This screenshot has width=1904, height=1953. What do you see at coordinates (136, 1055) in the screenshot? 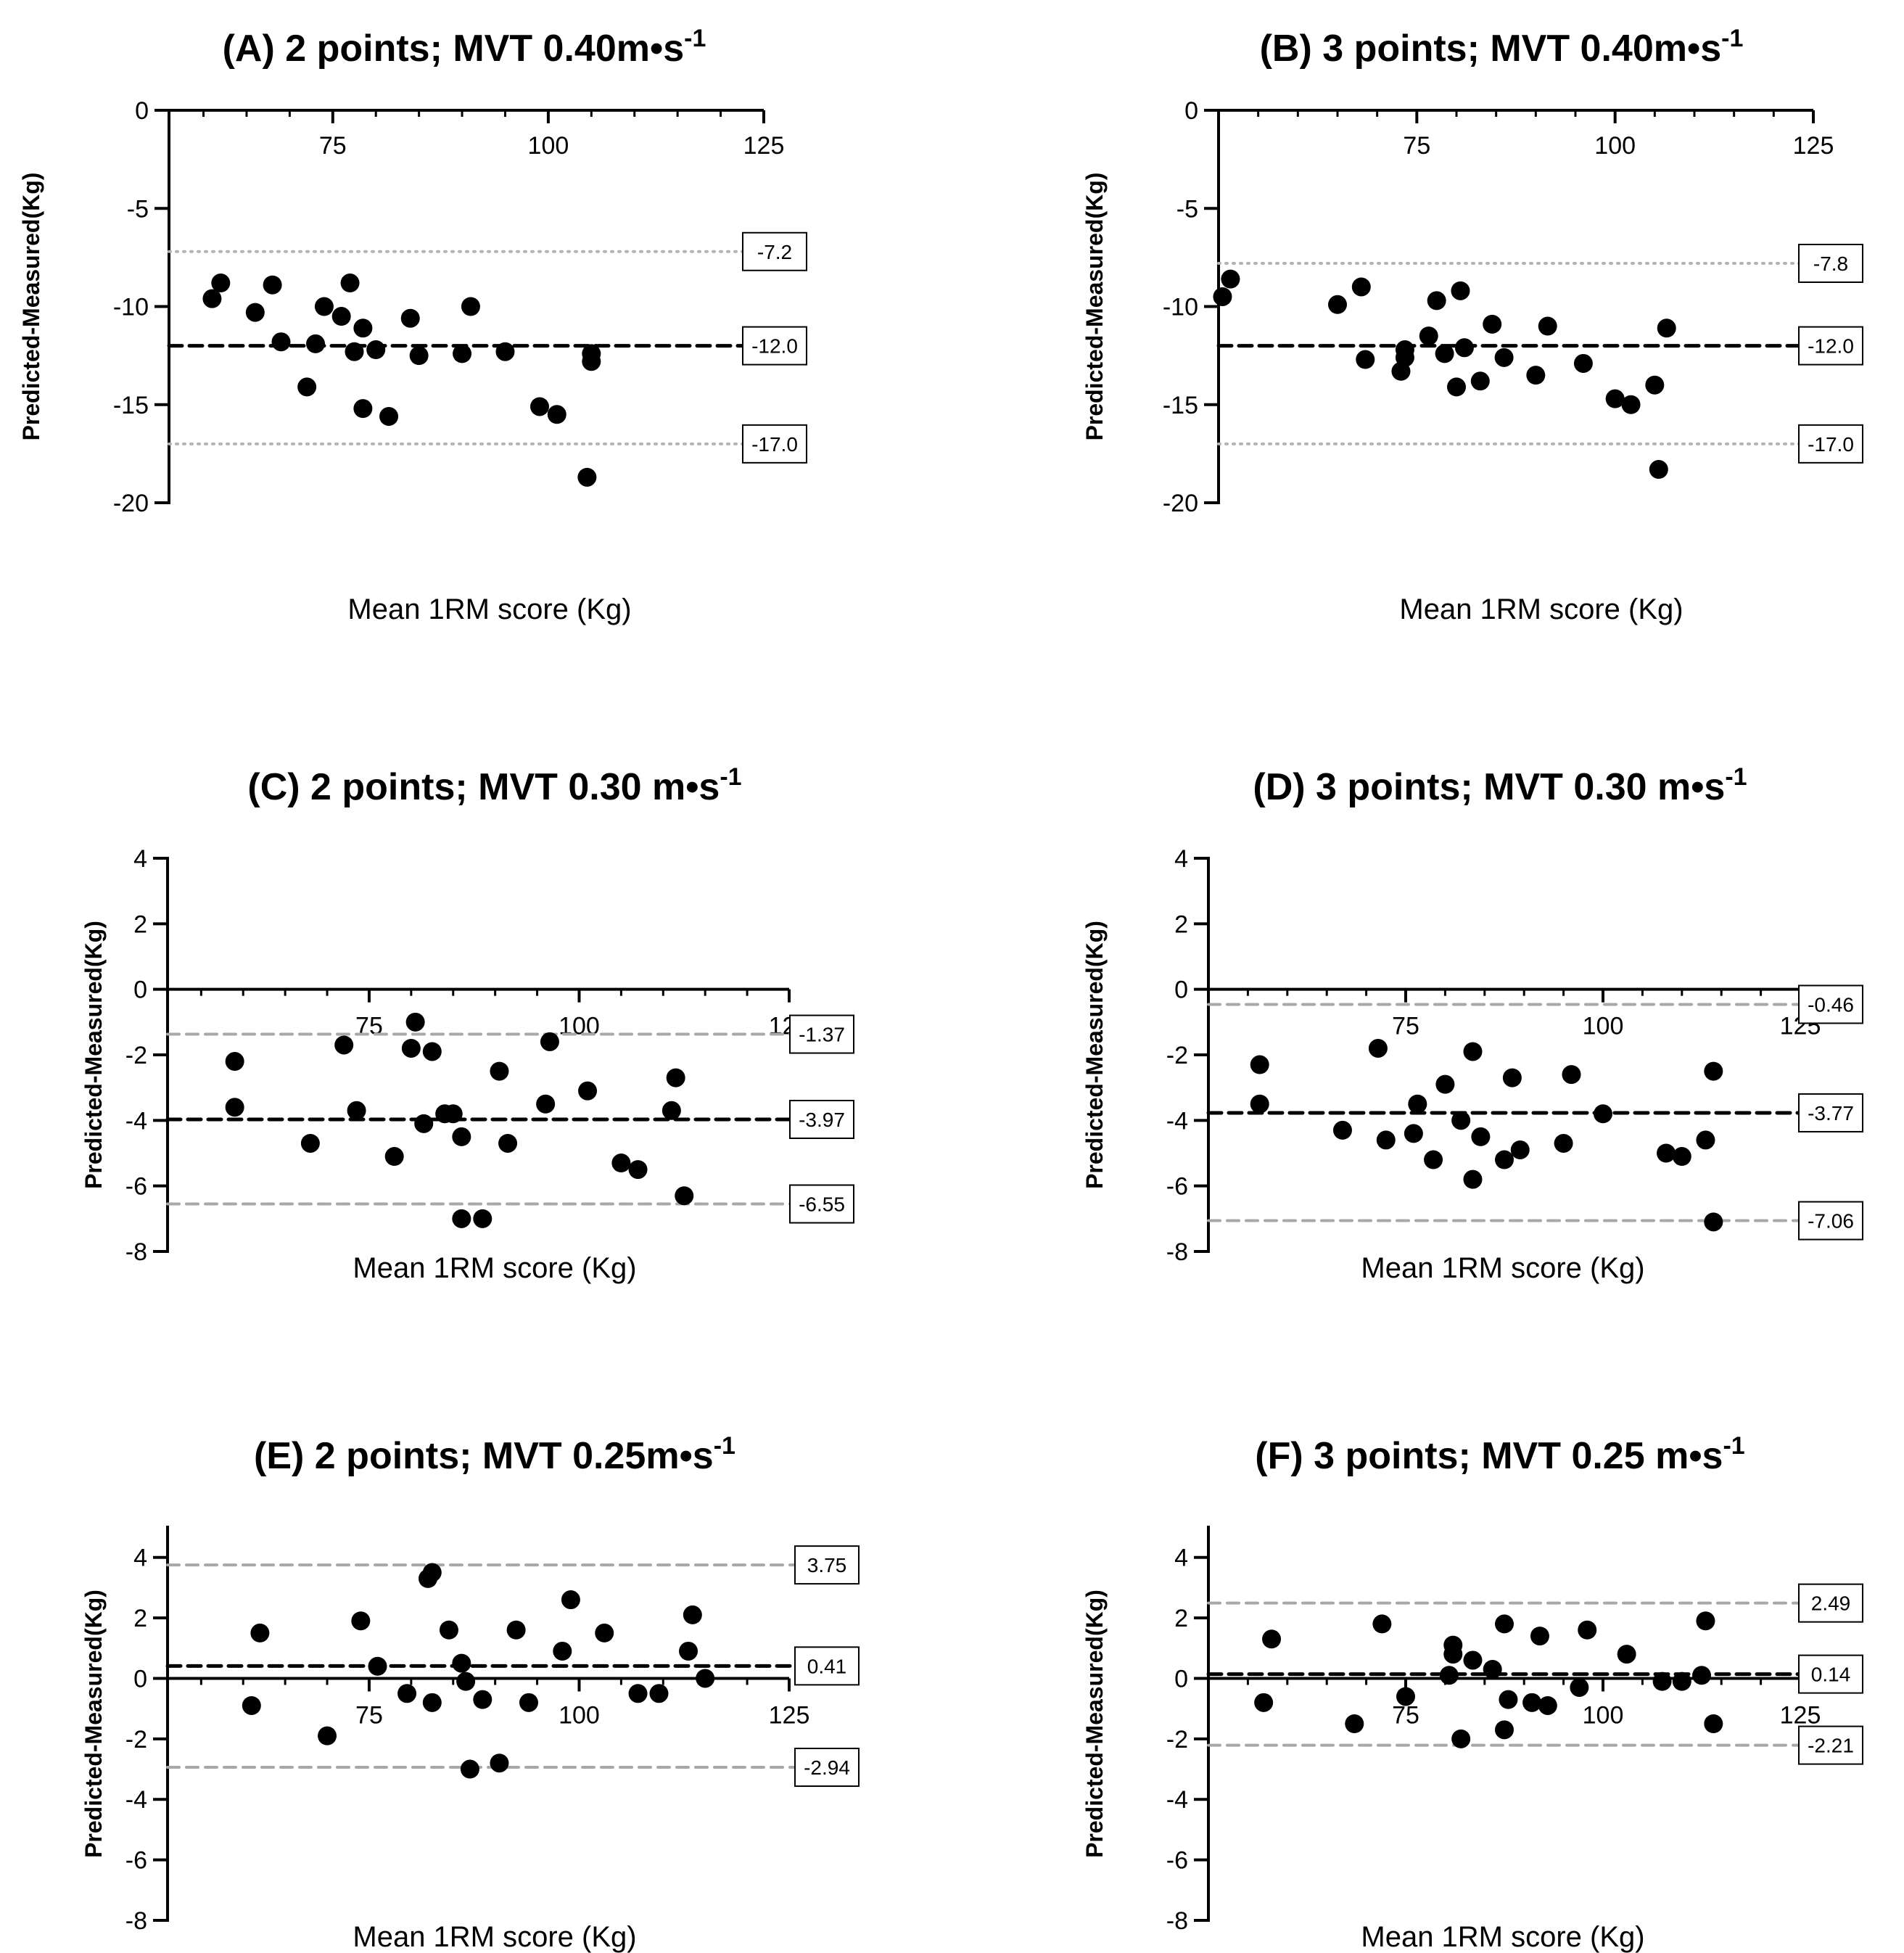
I see `panel-c-y-tick-label: -2` at bounding box center [136, 1055].